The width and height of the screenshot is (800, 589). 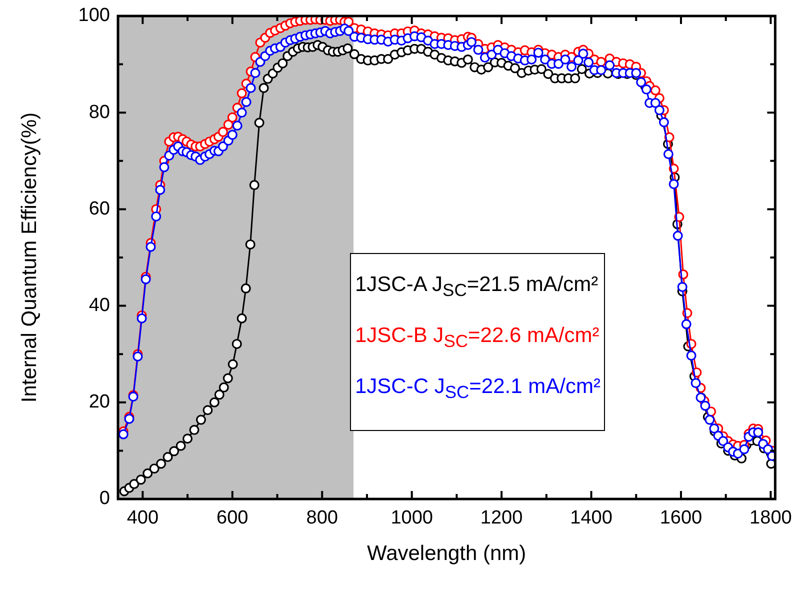 I want to click on x-tick-label: 1400, so click(x=591, y=518).